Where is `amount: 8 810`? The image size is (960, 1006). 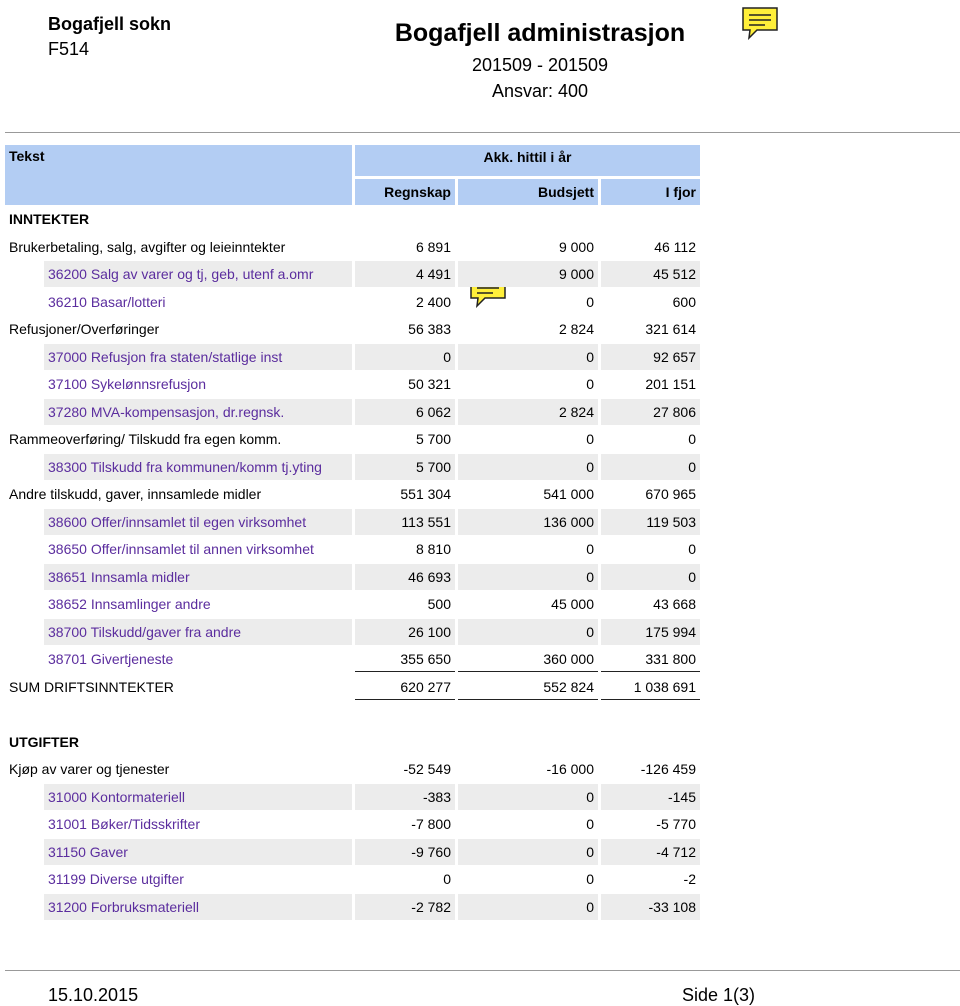
amount: 8 810 is located at coordinates (433, 549).